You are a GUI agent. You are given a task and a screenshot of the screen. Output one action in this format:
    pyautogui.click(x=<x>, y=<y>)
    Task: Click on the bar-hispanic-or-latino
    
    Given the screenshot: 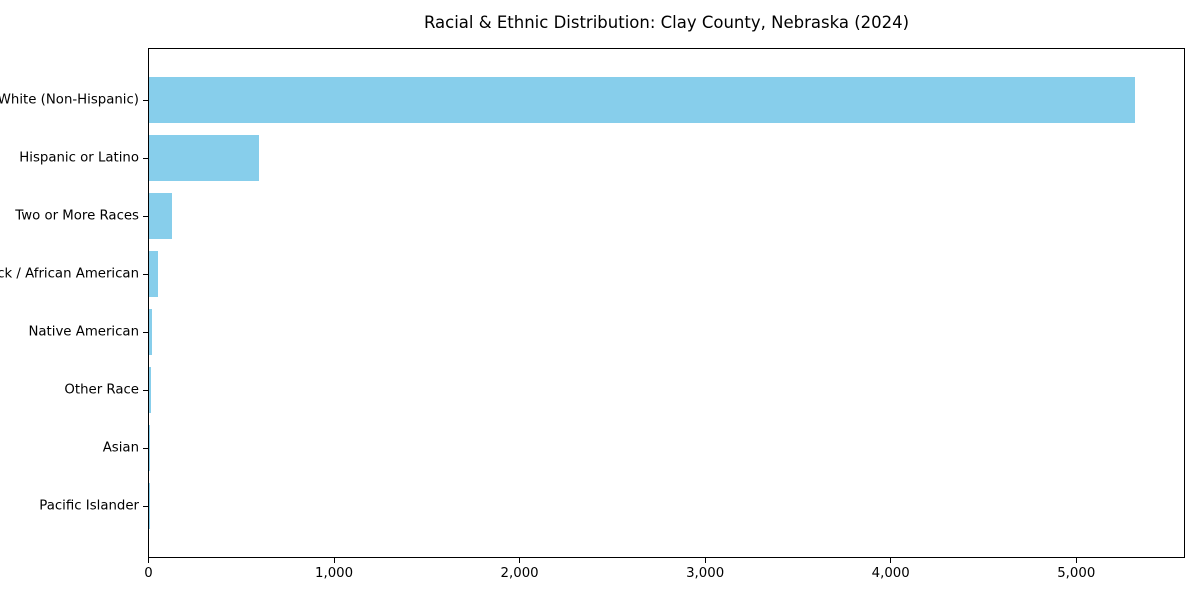 What is the action you would take?
    pyautogui.click(x=204, y=158)
    